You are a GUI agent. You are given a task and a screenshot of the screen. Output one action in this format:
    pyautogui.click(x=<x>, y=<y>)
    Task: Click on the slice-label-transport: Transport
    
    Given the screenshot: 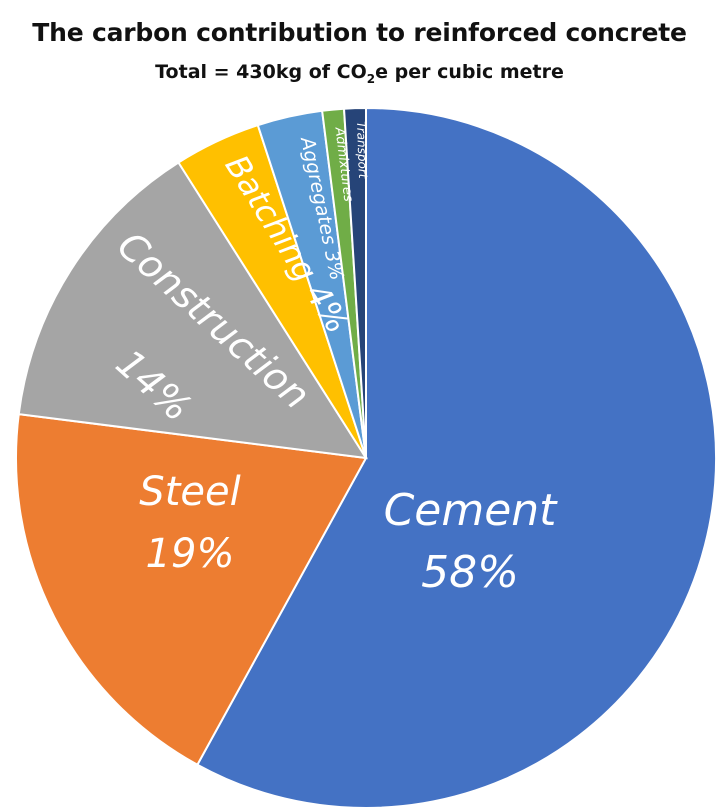 What is the action you would take?
    pyautogui.click(x=362, y=150)
    